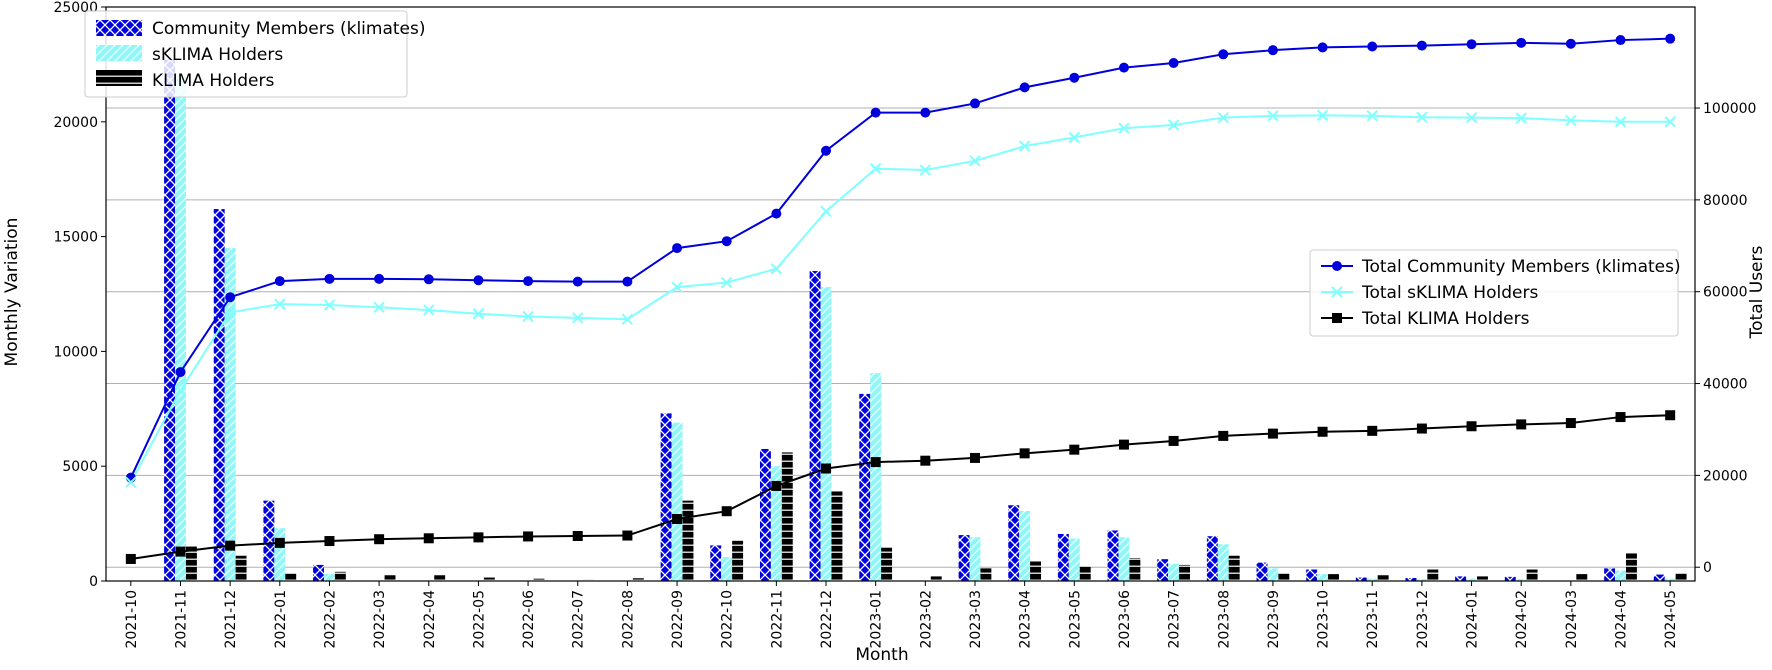 The image size is (1772, 670). I want to click on x-tick-label: 2024-04, so click(1622, 619).